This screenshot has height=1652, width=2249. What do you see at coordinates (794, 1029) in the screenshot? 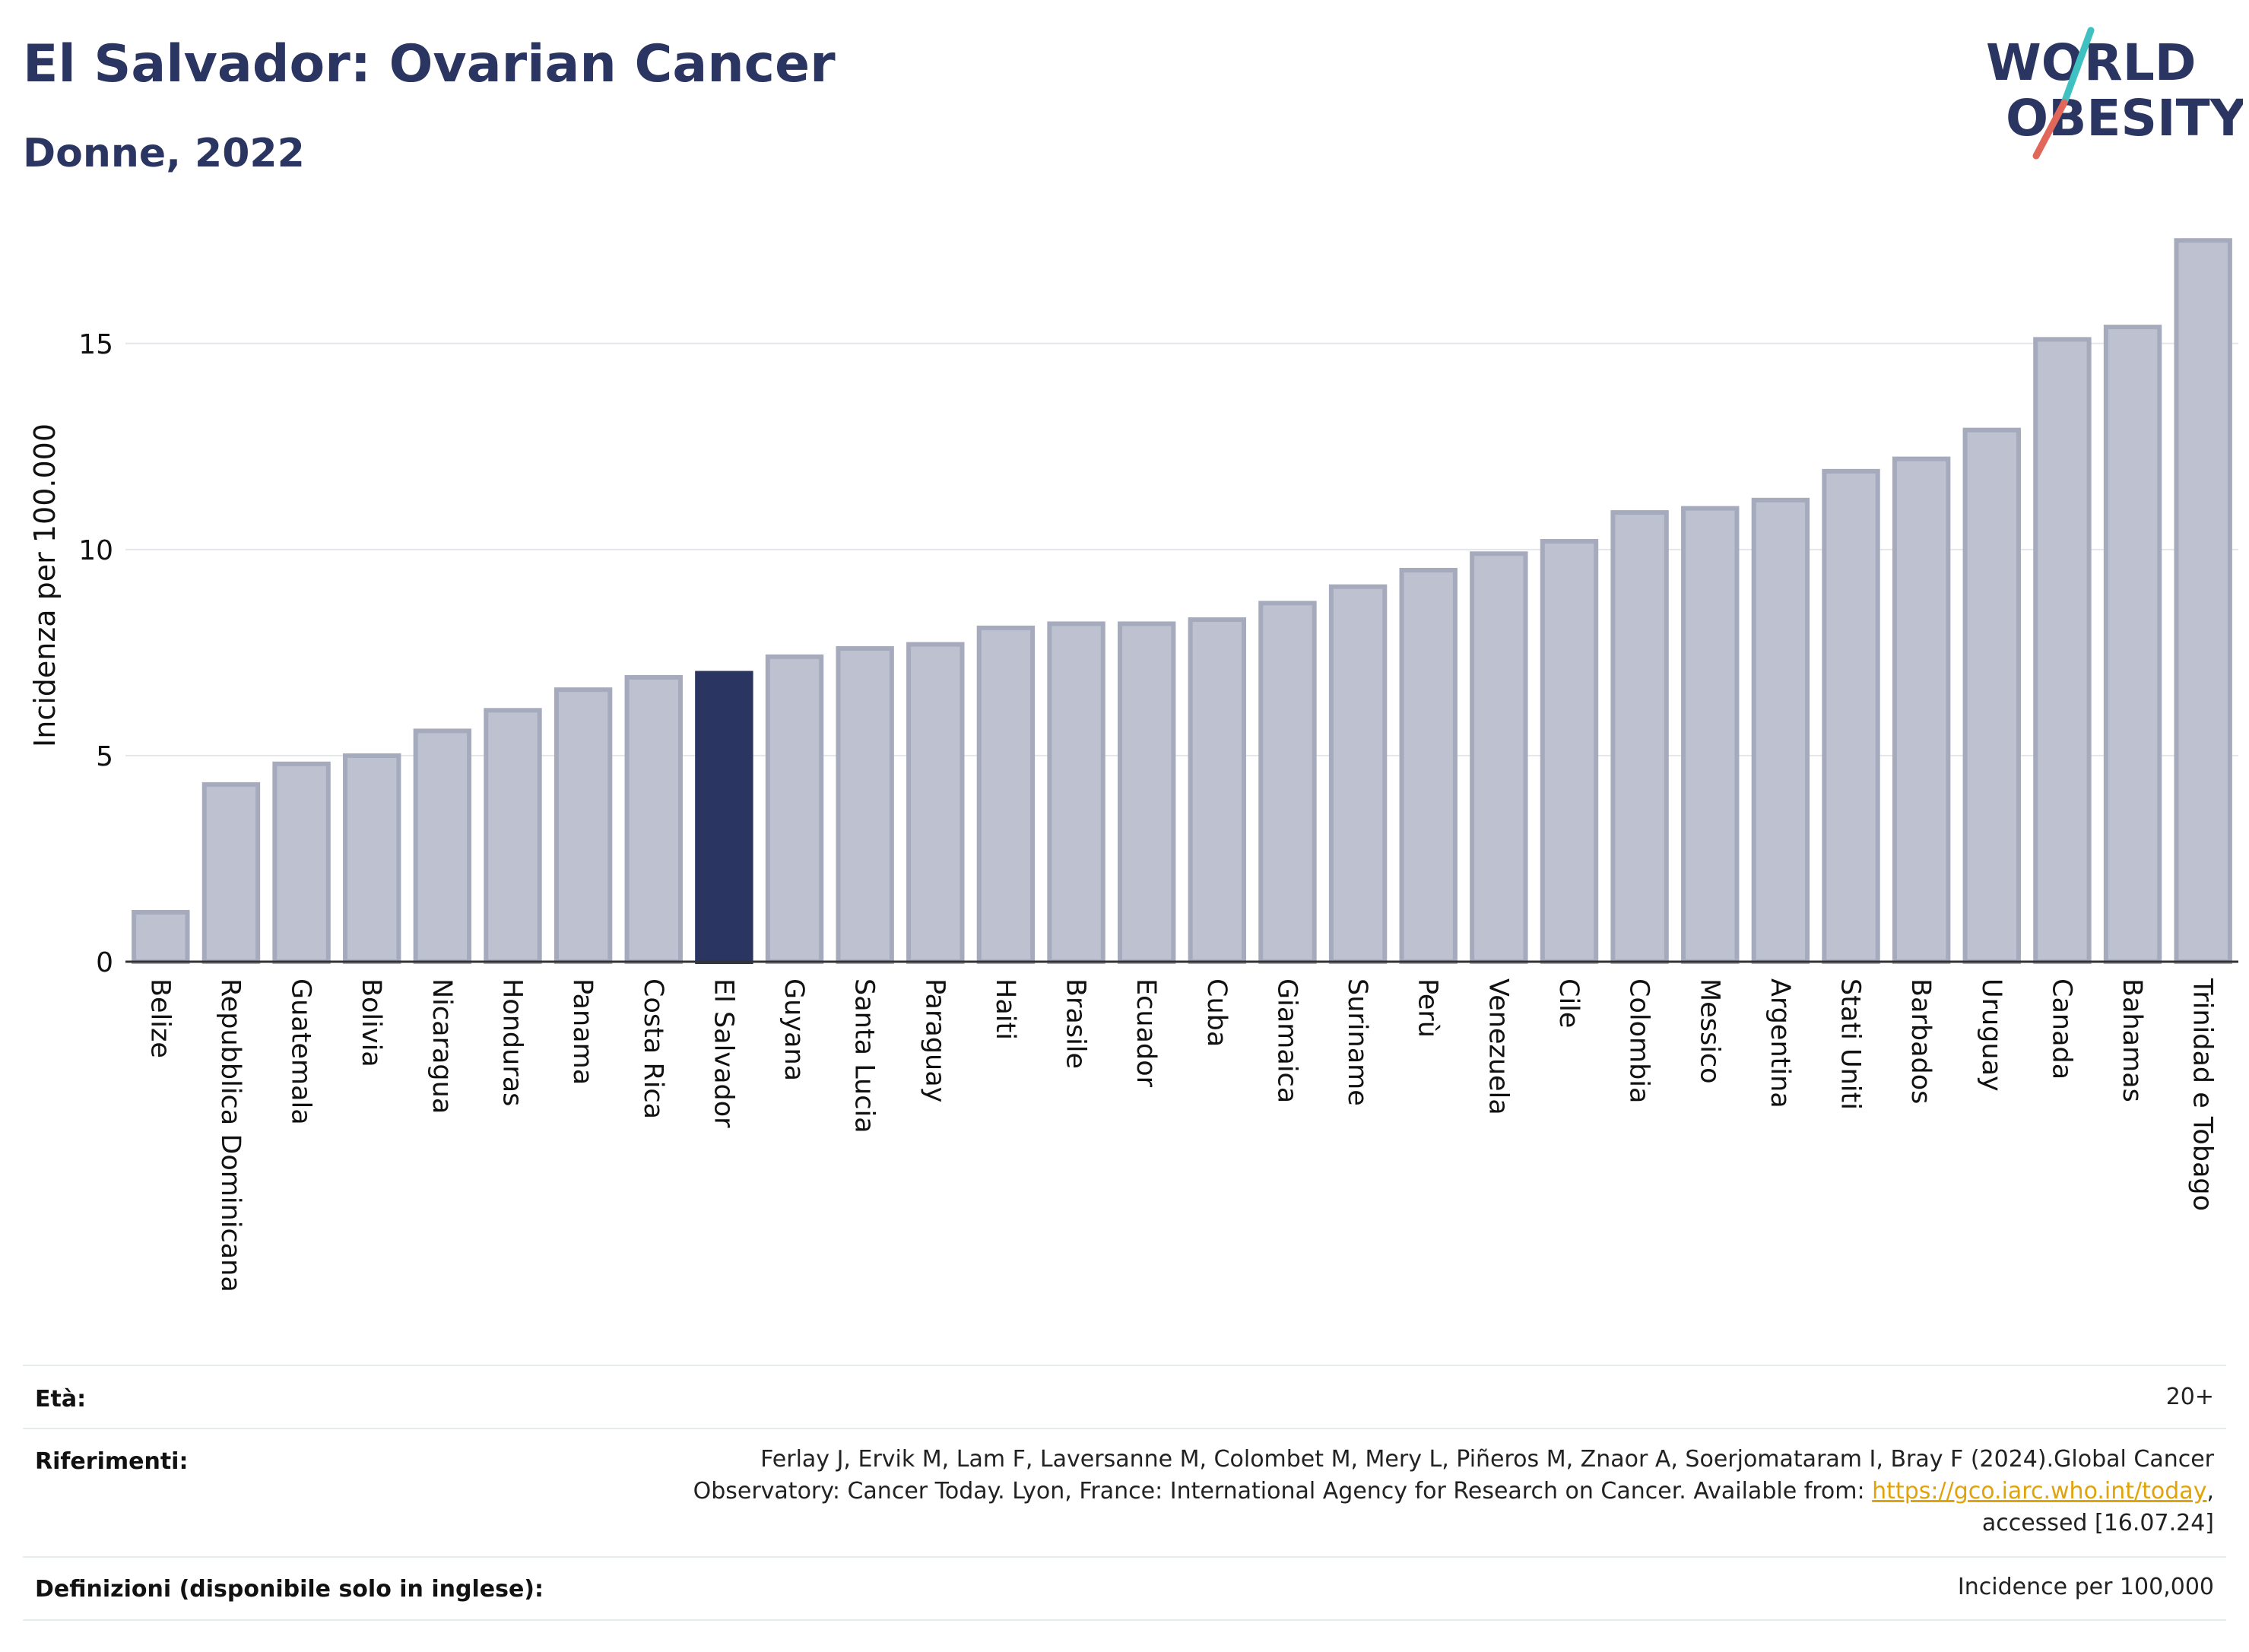
I see `x-tick-label: Guyana` at bounding box center [794, 1029].